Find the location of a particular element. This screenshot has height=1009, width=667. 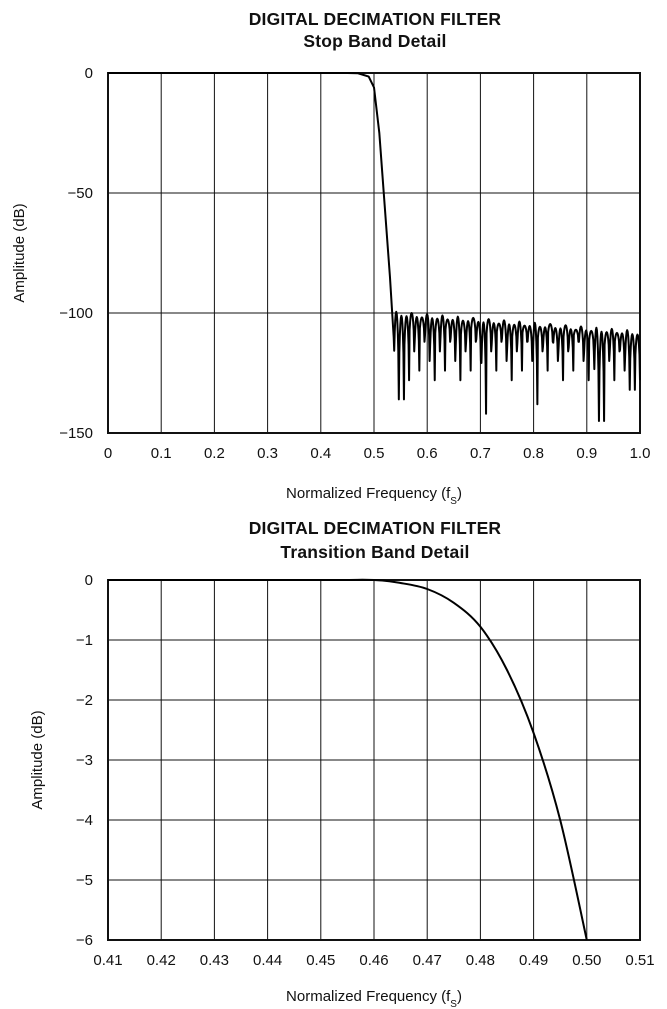

stopband-chart-title: DIGITAL DECIMATION FILTER is located at coordinates (375, 19).